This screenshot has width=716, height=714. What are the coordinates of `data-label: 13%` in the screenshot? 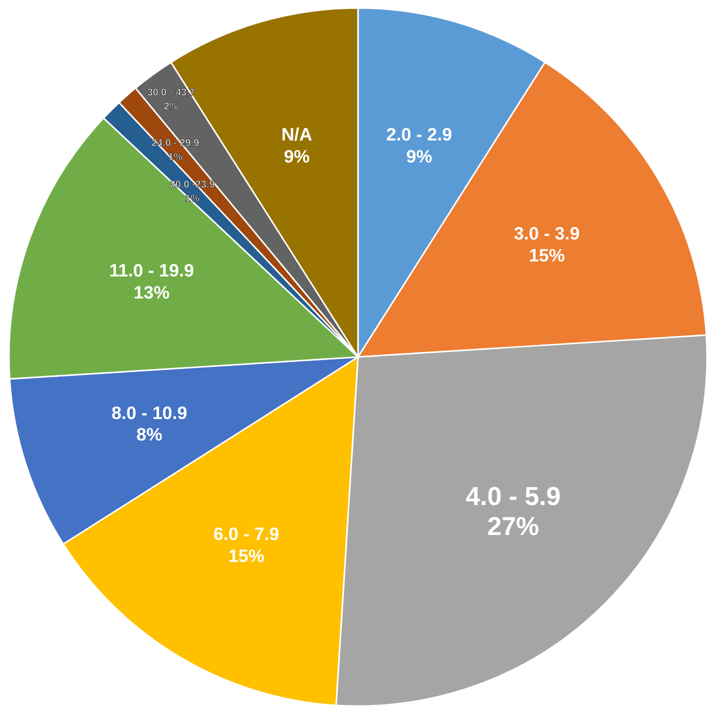 It's located at (152, 292).